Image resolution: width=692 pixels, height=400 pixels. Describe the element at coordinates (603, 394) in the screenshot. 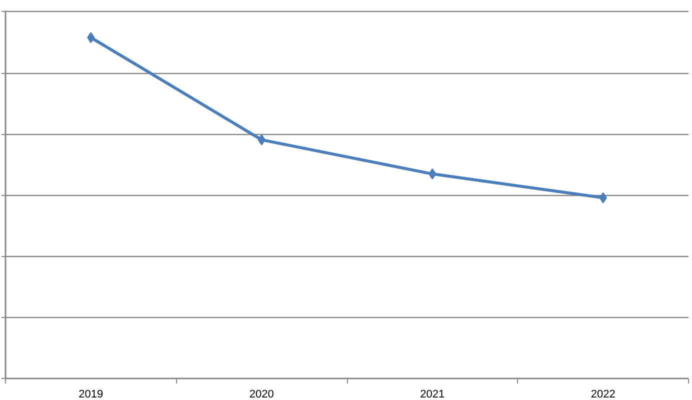

I see `x-tick-label: 2022` at that location.